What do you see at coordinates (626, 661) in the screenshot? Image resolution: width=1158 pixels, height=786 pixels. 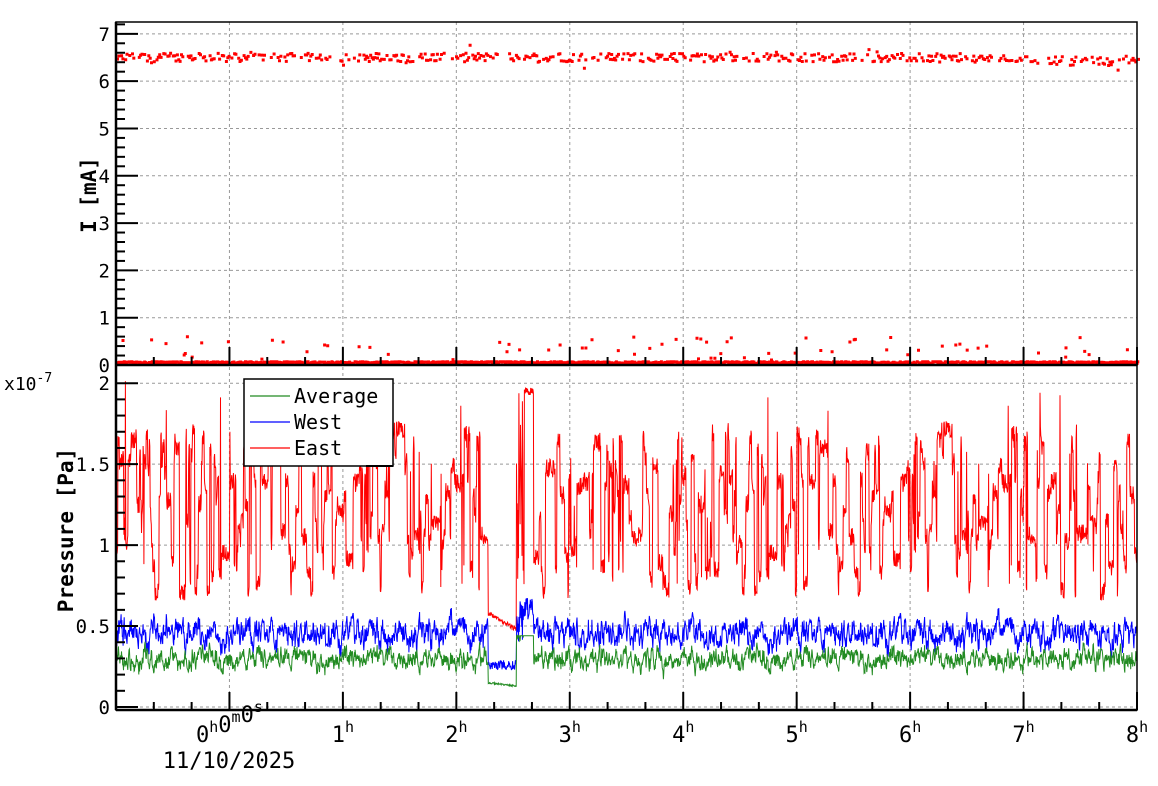 I see `average-series-line` at bounding box center [626, 661].